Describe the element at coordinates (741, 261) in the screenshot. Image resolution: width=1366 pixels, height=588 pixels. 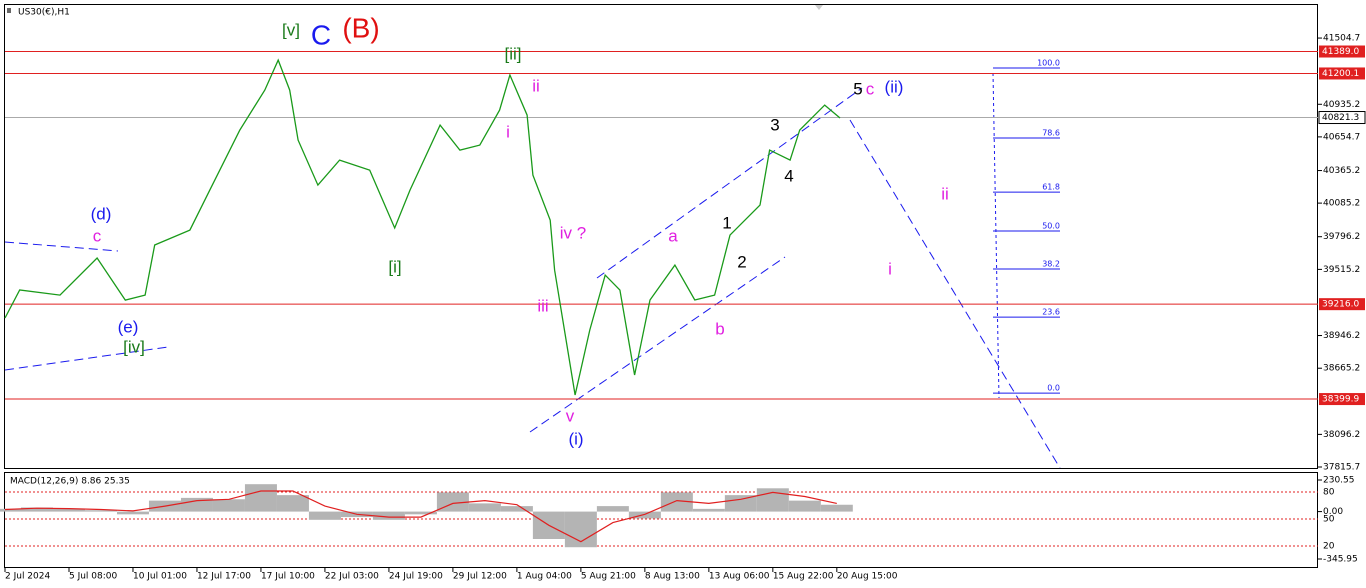
I see `wave-label: 2` at that location.